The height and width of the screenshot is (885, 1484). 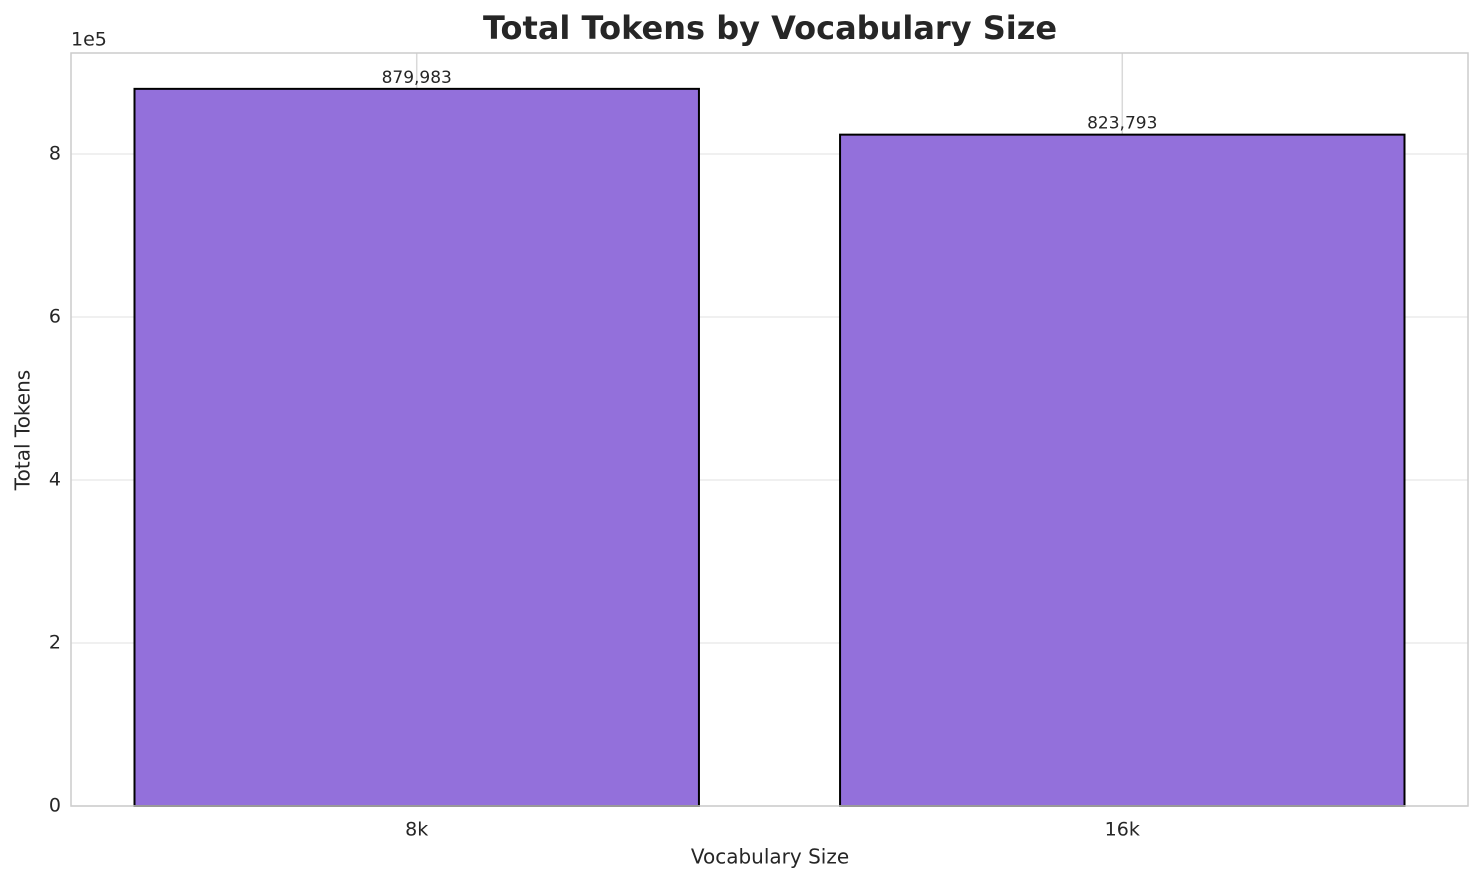 I want to click on x-axis-label: Vocabulary Size, so click(x=770, y=857).